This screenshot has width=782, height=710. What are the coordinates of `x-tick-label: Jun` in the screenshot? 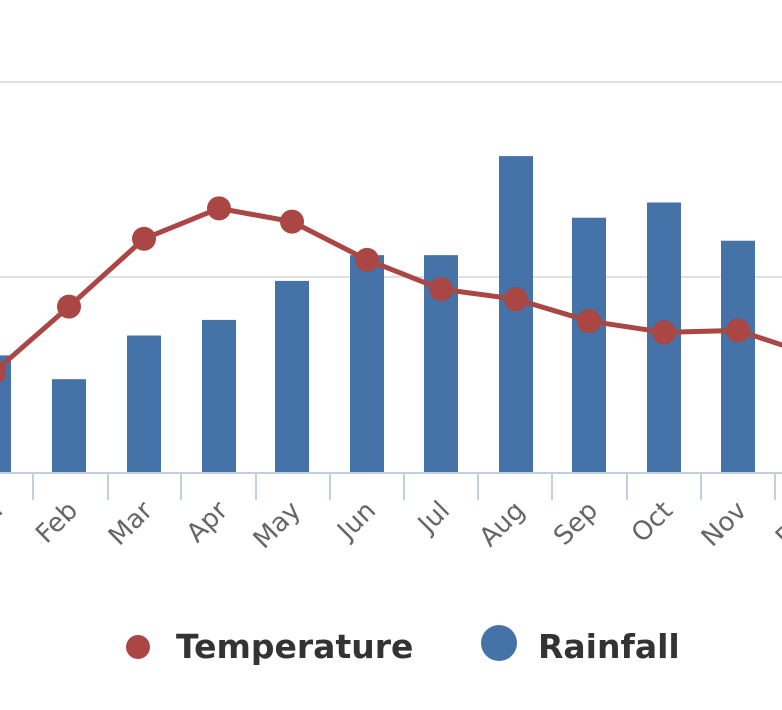 It's located at (356, 521).